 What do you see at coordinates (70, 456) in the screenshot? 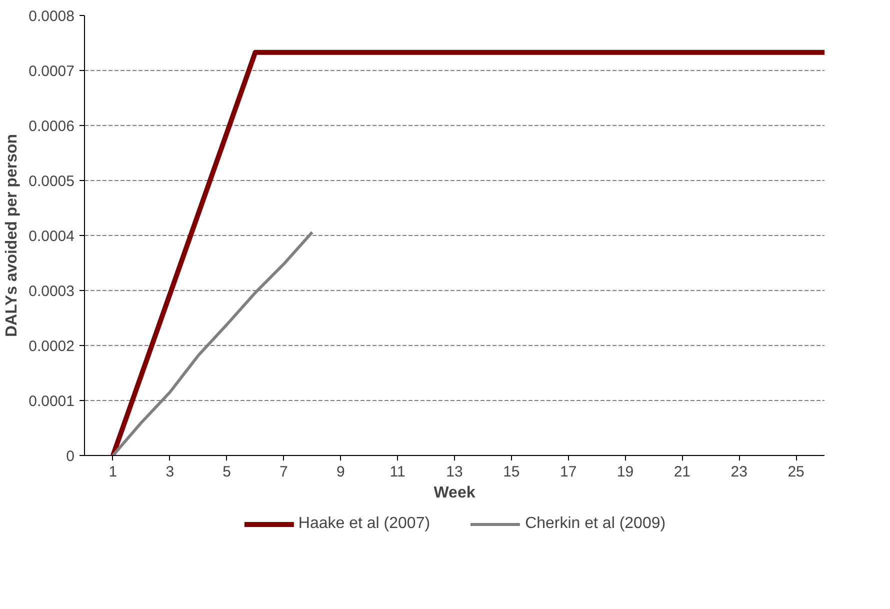
I see `y-tick-label: 0` at bounding box center [70, 456].